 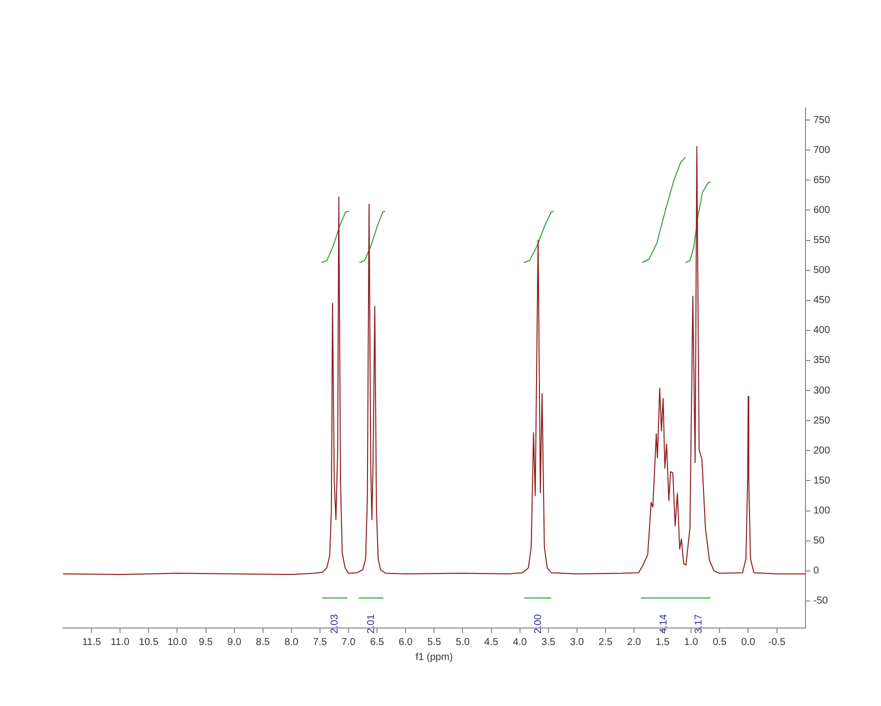 What do you see at coordinates (377, 642) in the screenshot?
I see `x-tick-label: 6.5` at bounding box center [377, 642].